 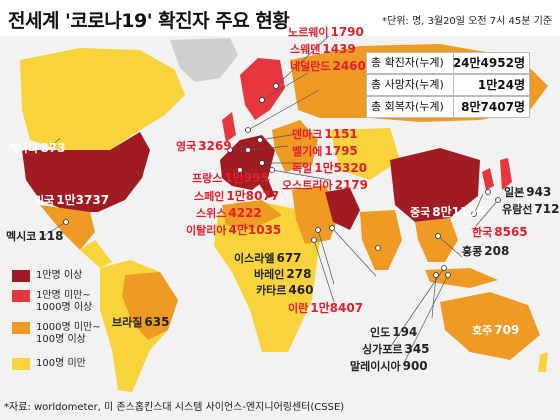 What do you see at coordinates (493, 107) in the screenshot?
I see `total-value: 8만7407명` at bounding box center [493, 107].